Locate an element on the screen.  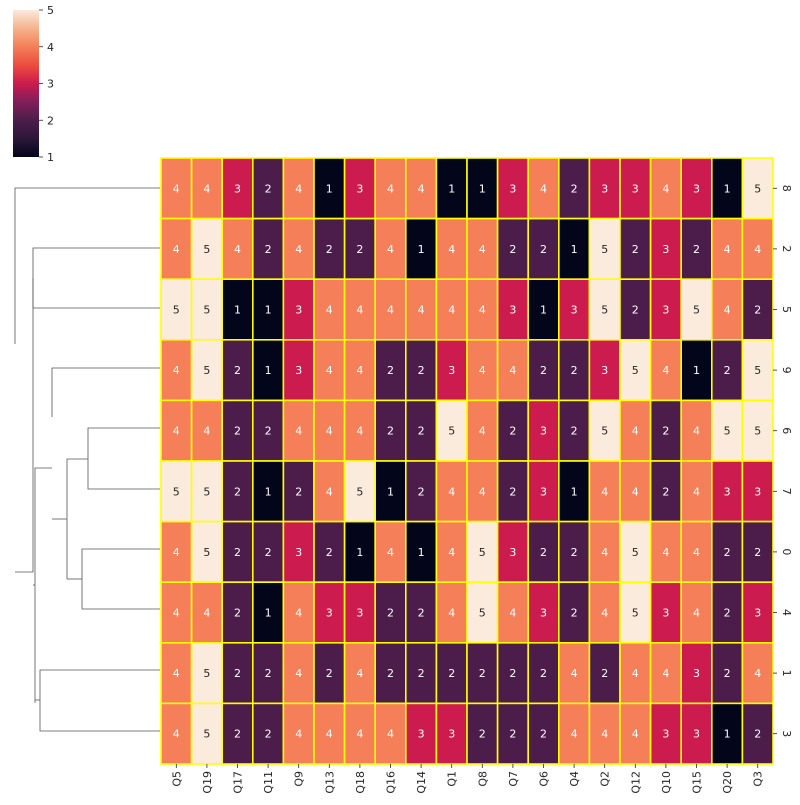
row-label: 4 is located at coordinates (786, 612).